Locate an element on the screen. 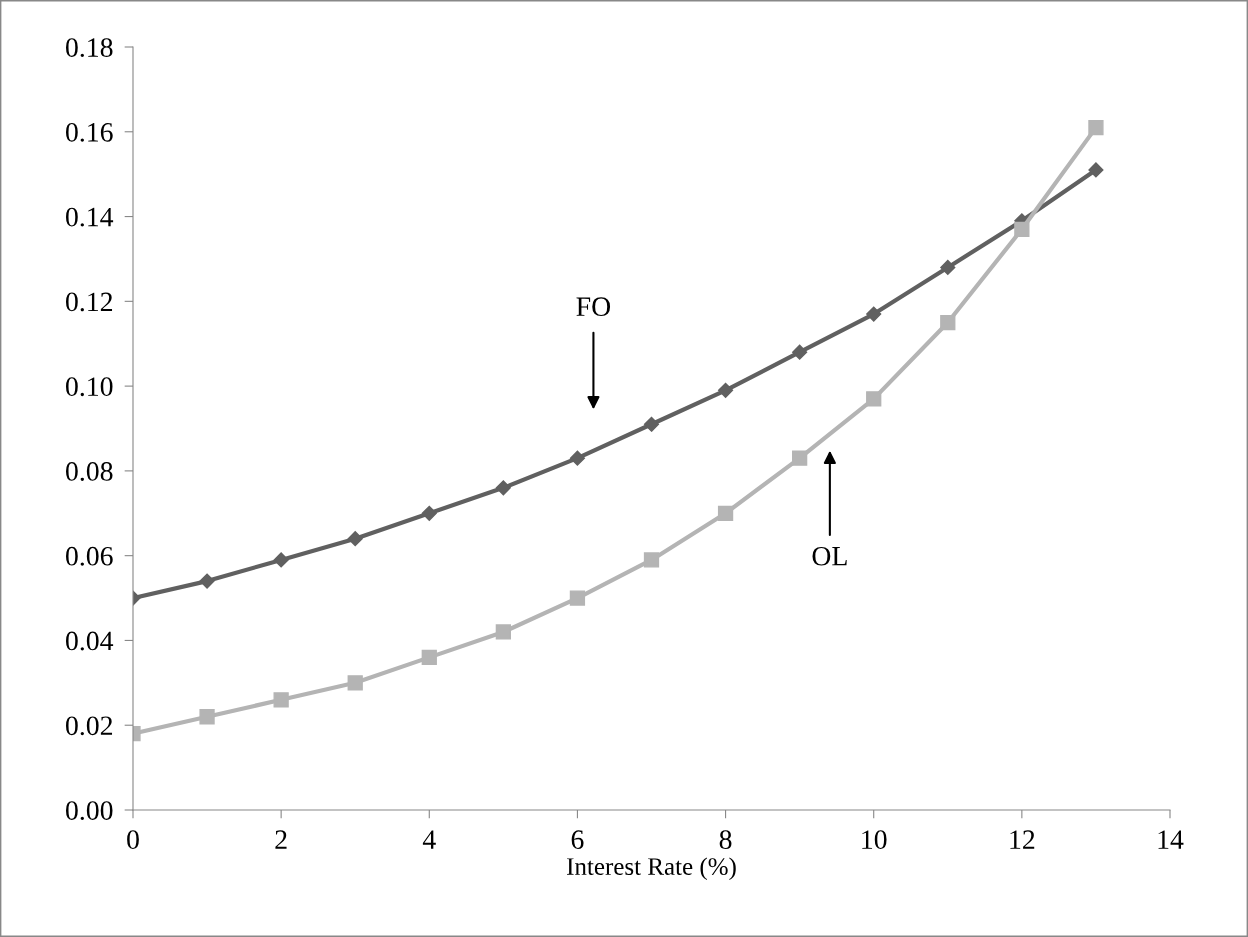 This screenshot has width=1248, height=937. annotation: OL is located at coordinates (829, 556).